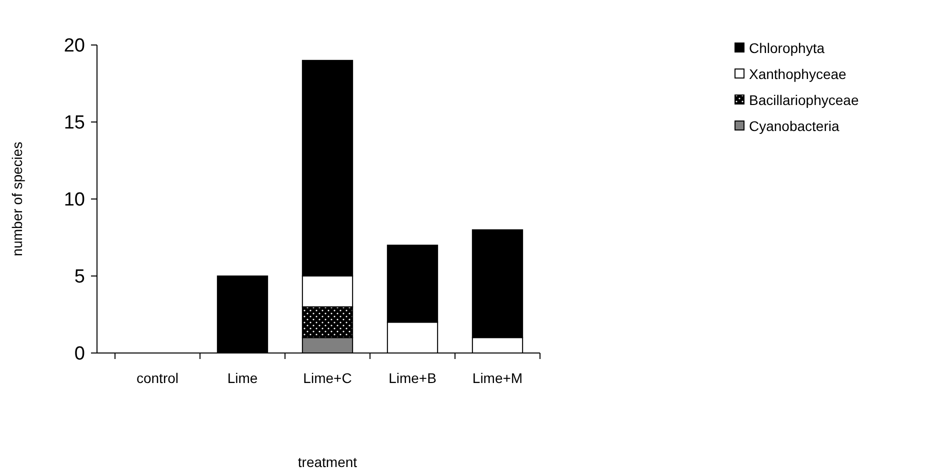  I want to click on x-axis-title: treatment, so click(328, 462).